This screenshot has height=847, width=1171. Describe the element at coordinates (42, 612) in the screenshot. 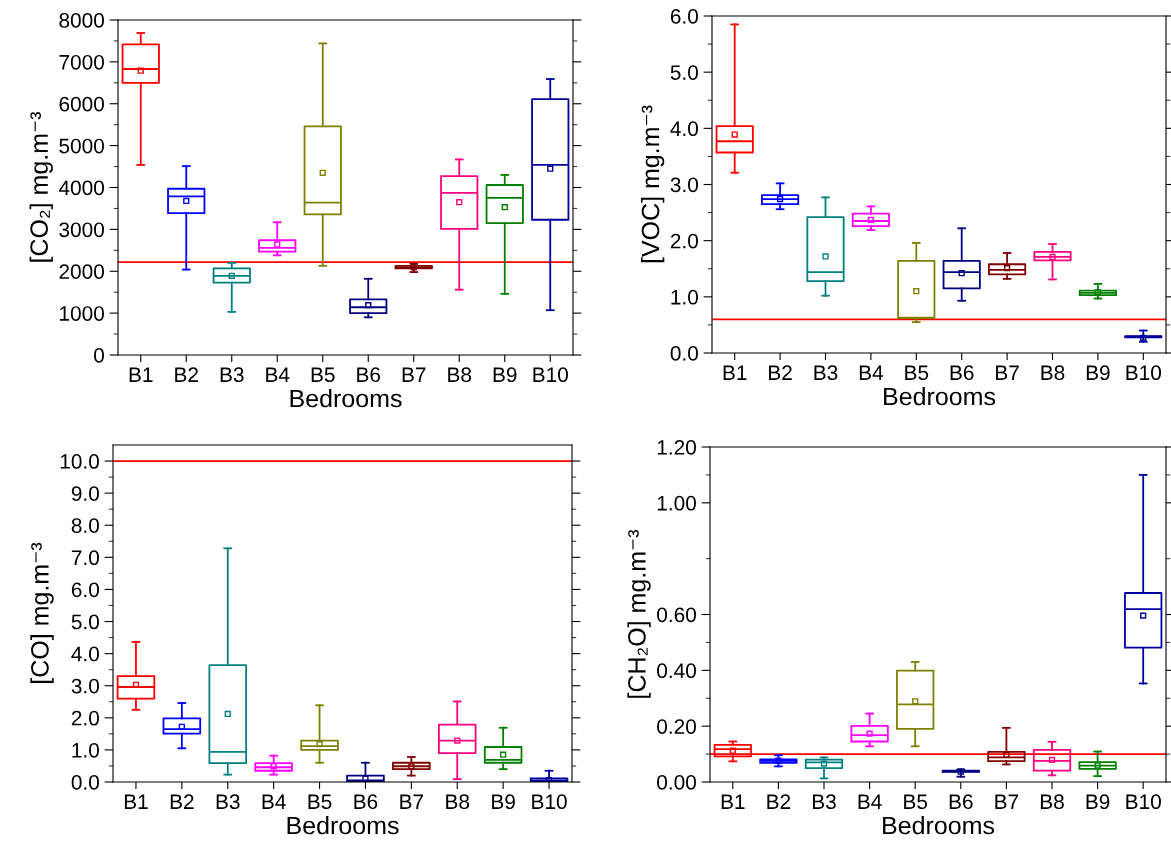

I see `y-axis-title: [CO] mg.m⁻³` at that location.